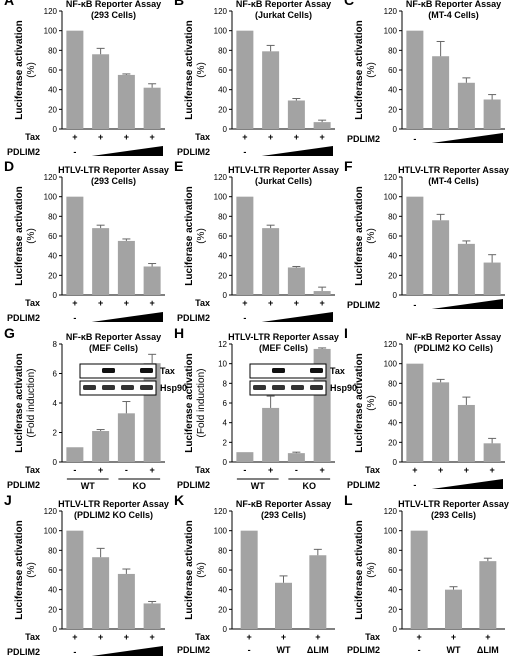  Describe the element at coordinates (346, 333) in the screenshot. I see `panel-letter: I` at that location.